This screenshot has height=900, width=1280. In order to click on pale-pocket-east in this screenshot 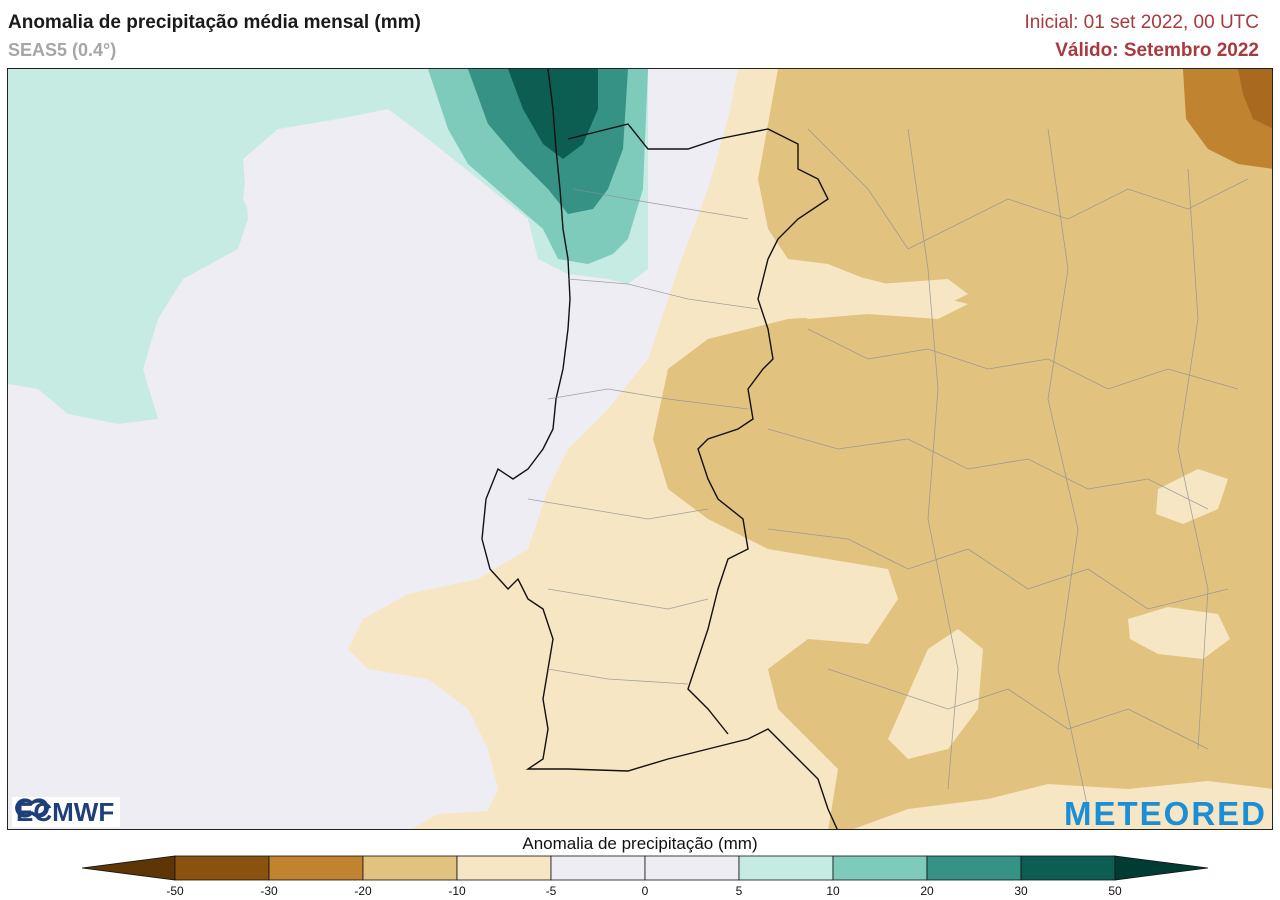, I will do `click(1192, 496)`.